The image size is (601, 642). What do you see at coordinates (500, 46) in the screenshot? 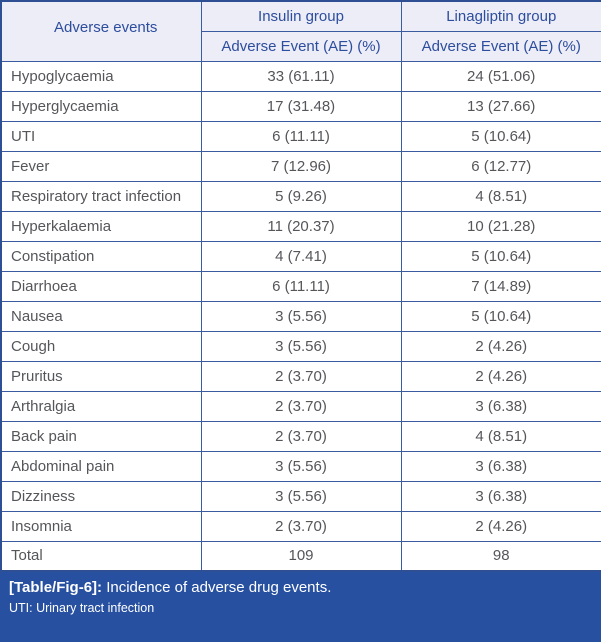
I see `column-subheader-linagliptin-ae: Adverse Event (AE) (%)` at bounding box center [500, 46].